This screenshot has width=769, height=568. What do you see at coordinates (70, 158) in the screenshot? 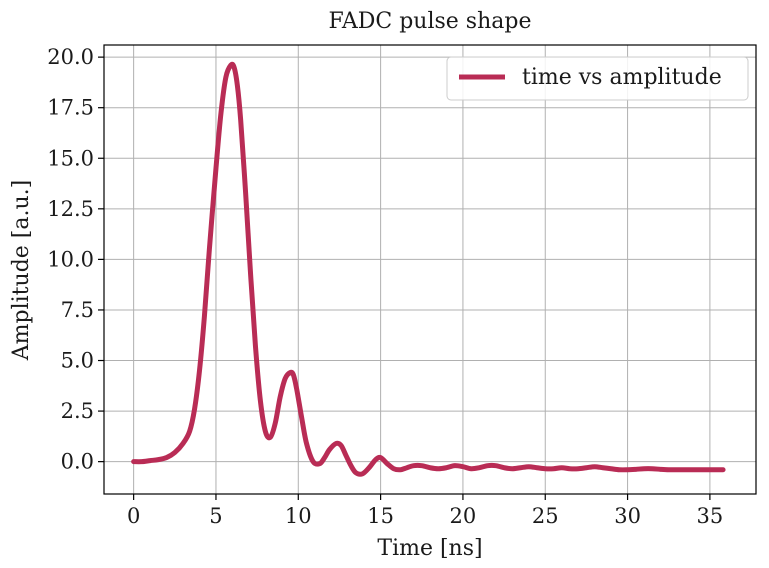
I see `y-tick-label: 15.0` at bounding box center [70, 158].